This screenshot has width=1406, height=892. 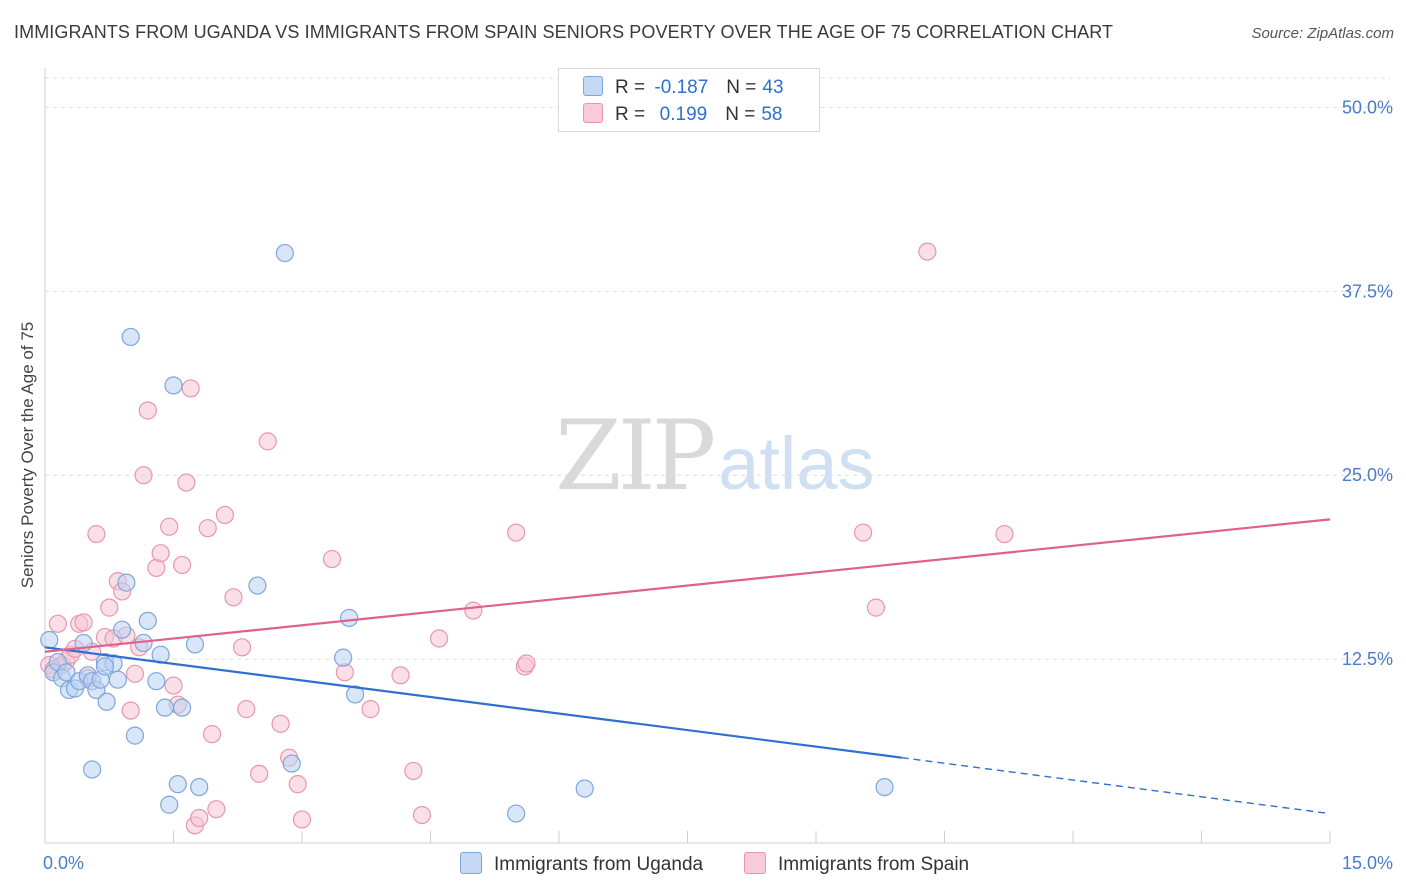 I want to click on legend-r-value-uganda: -0.187, so click(x=681, y=87).